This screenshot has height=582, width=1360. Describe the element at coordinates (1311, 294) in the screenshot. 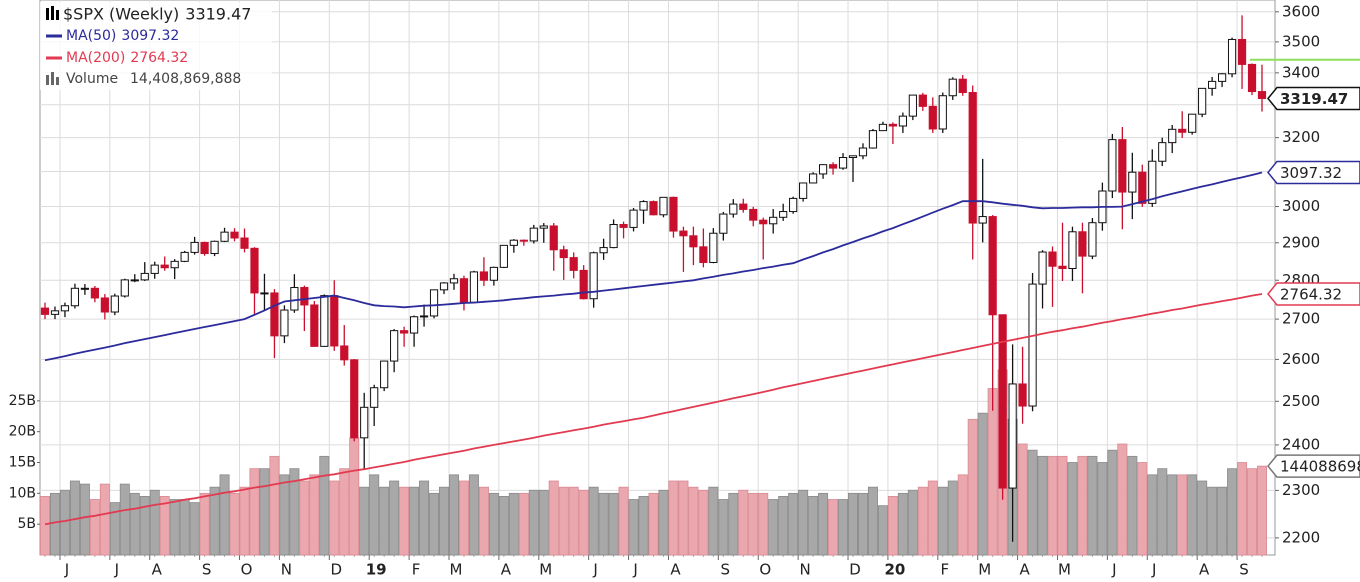

I see `value-box-label: 2764.32` at that location.